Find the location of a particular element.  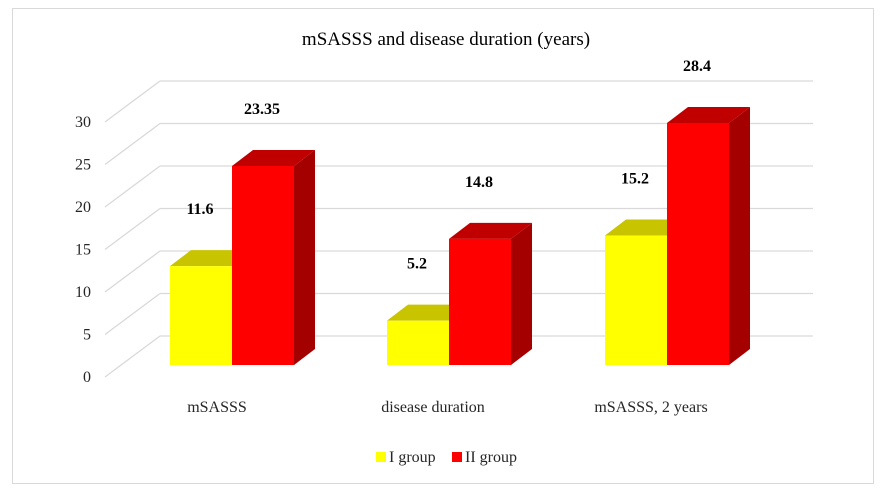

data-label: 15.2 is located at coordinates (635, 178).